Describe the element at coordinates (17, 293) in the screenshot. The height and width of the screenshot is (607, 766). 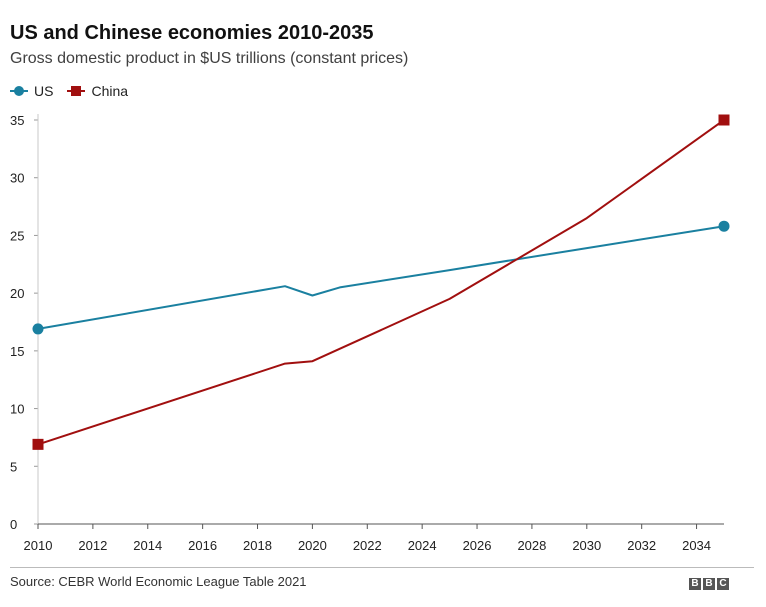
I see `y-tick-label: 20` at that location.